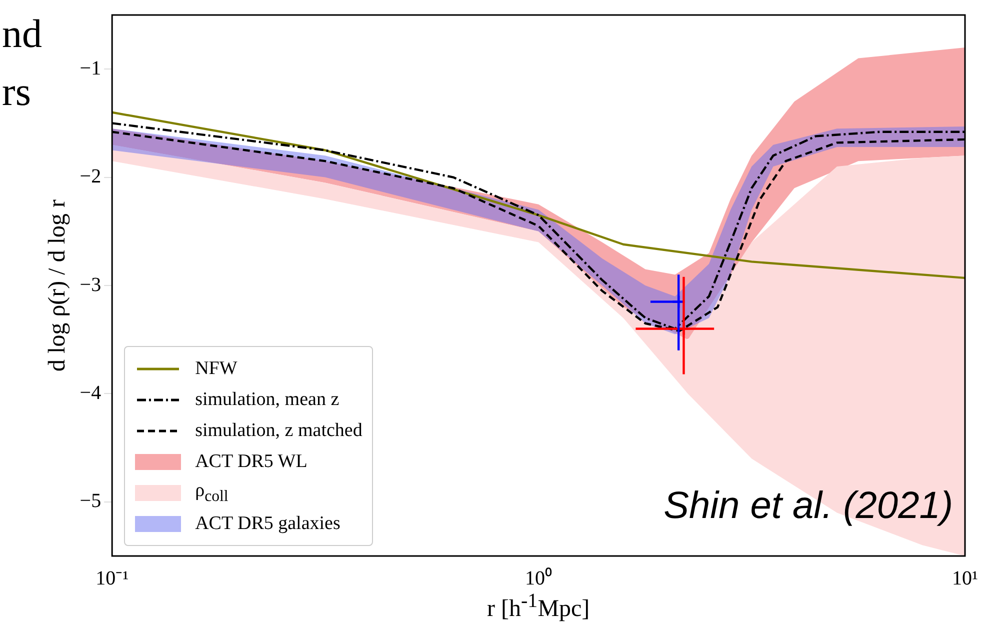 This screenshot has width=981, height=634. What do you see at coordinates (211, 493) in the screenshot?
I see `legend-label: ρ$_{coll}$` at bounding box center [211, 493].